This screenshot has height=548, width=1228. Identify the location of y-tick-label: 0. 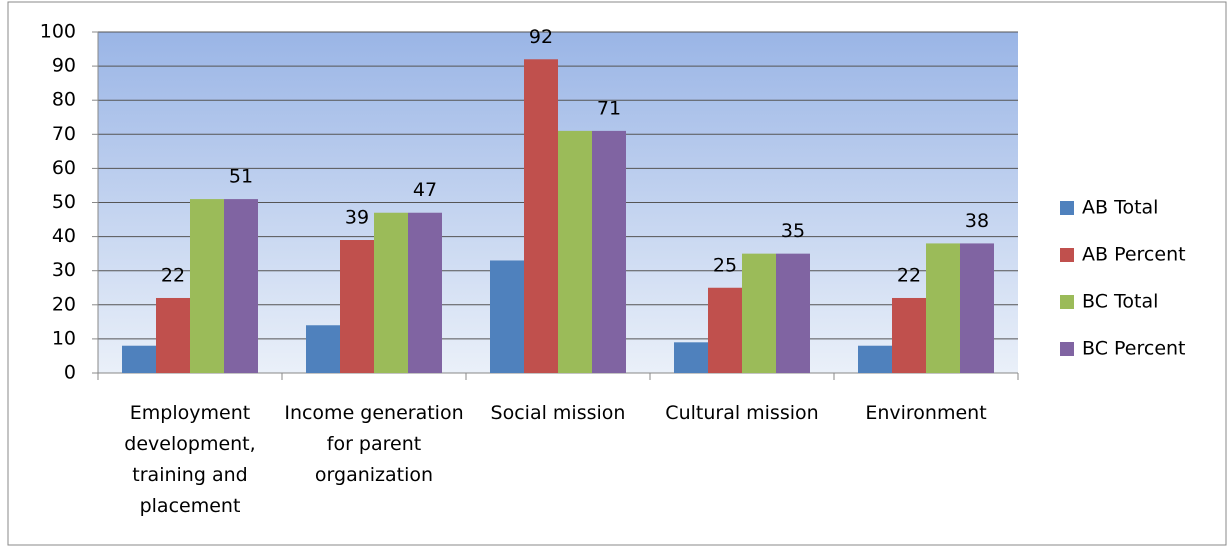
(70, 373).